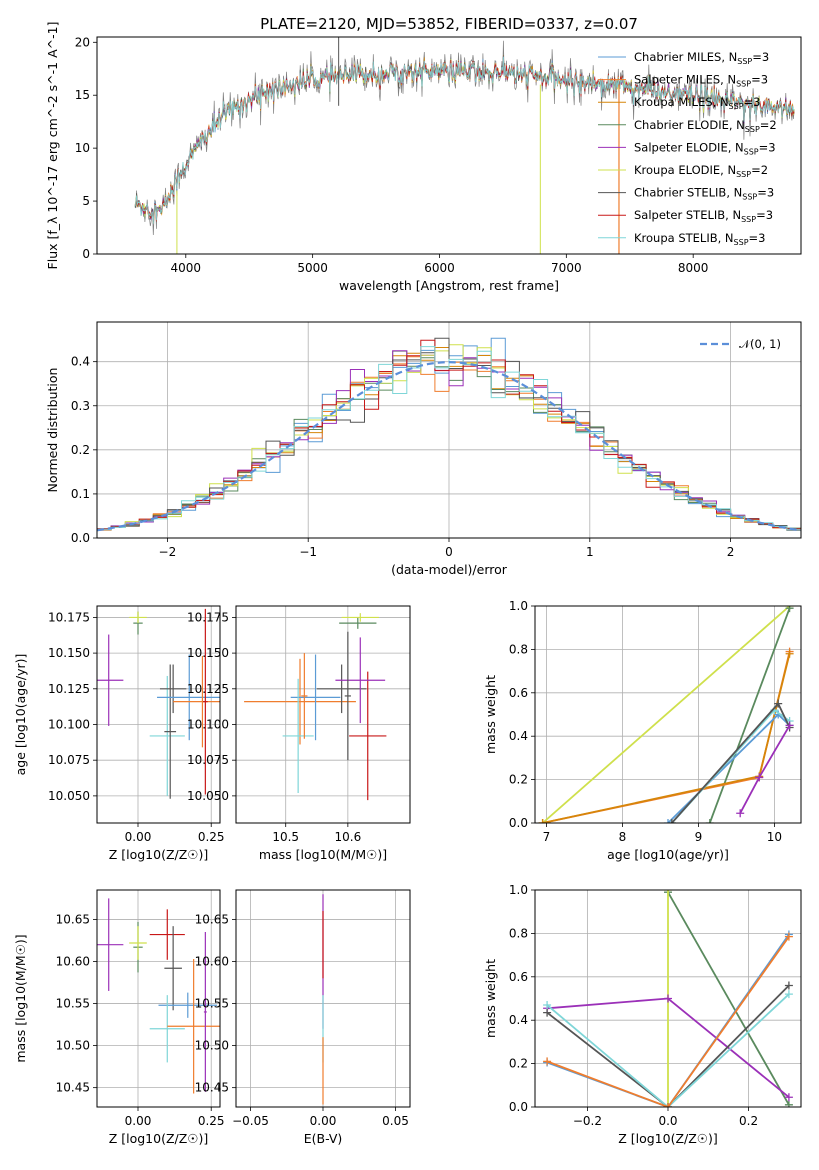 The width and height of the screenshot is (819, 1170). What do you see at coordinates (80, 494) in the screenshot?
I see `y-tick-label: 0.1` at bounding box center [80, 494].